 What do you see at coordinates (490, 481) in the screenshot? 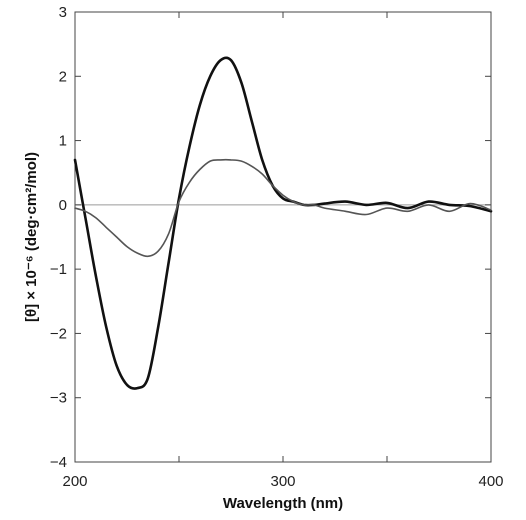
I see `x-tick-label: 400` at bounding box center [490, 481].